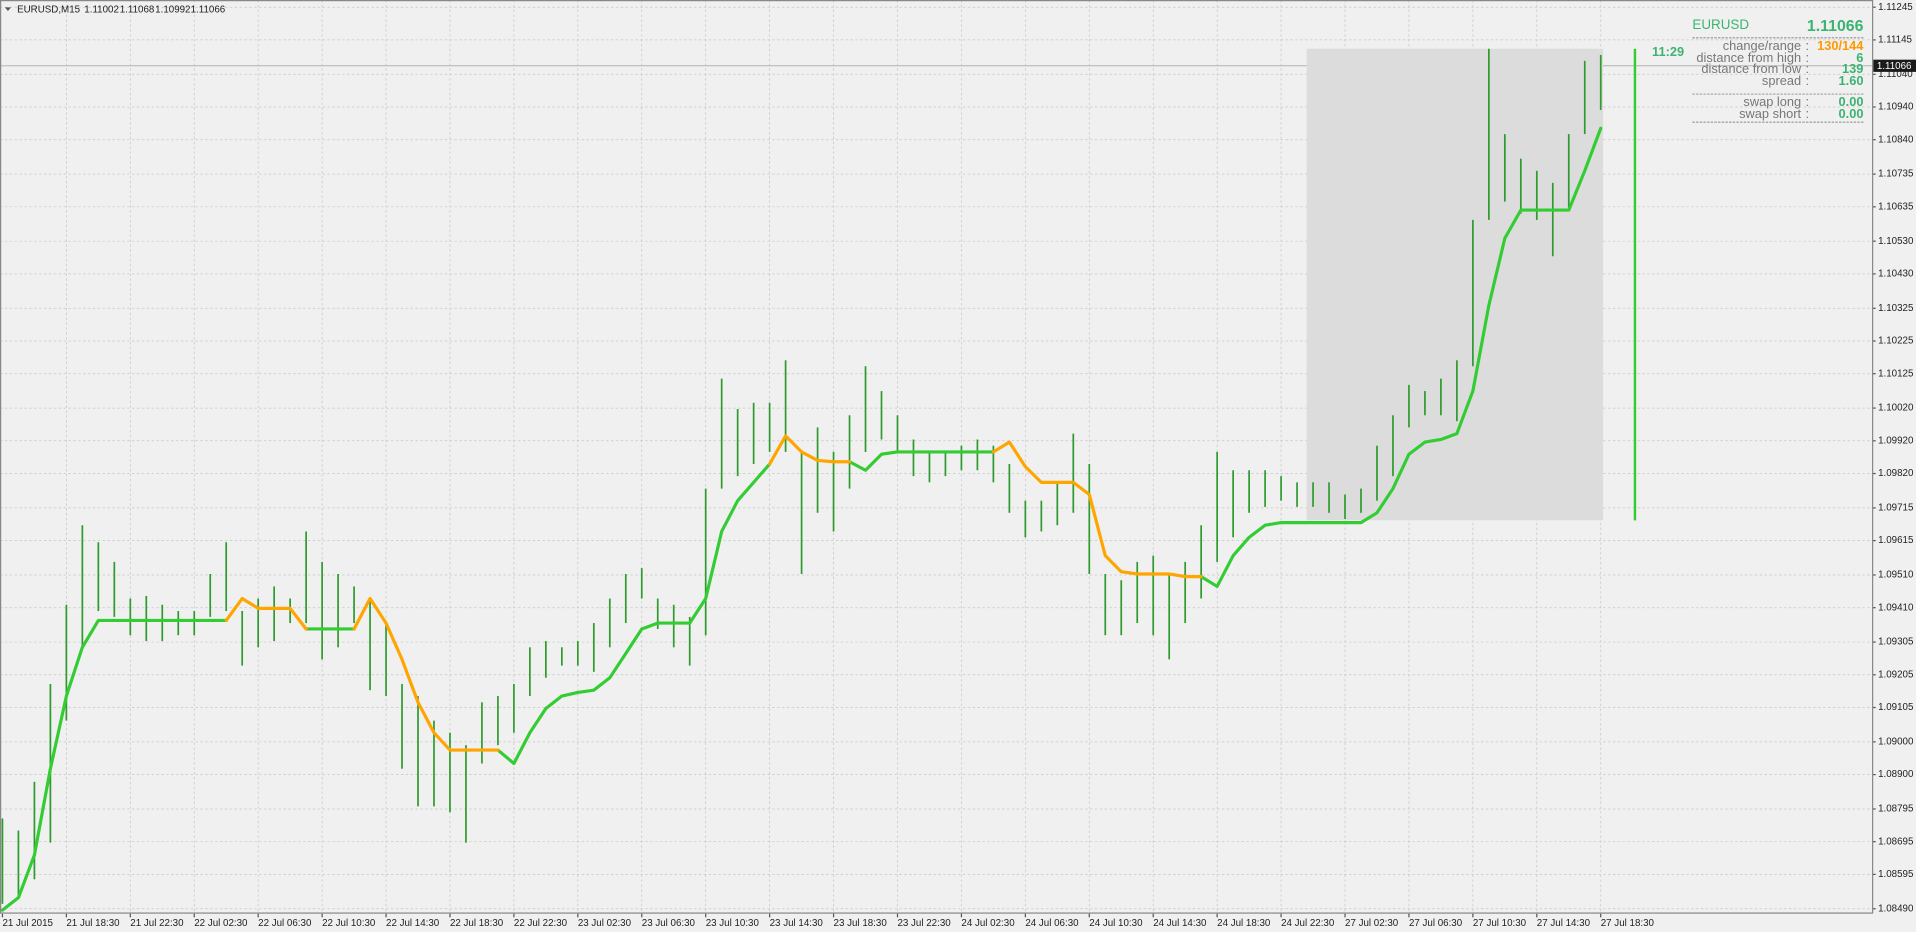  Describe the element at coordinates (1896, 174) in the screenshot. I see `y-tick-label: 1.10735` at that location.